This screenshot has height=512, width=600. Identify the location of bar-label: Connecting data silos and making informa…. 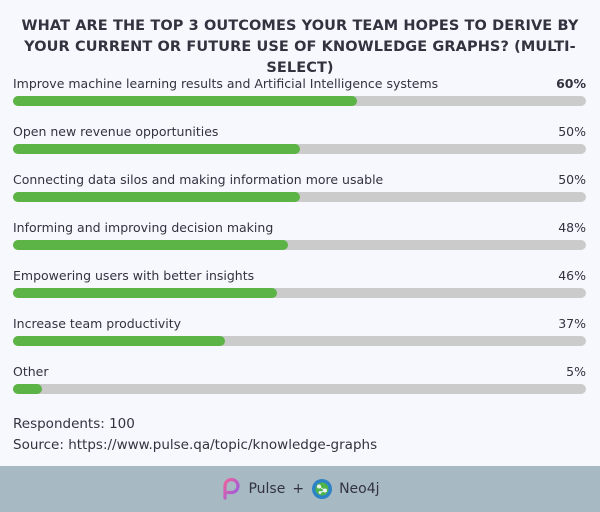
(198, 179).